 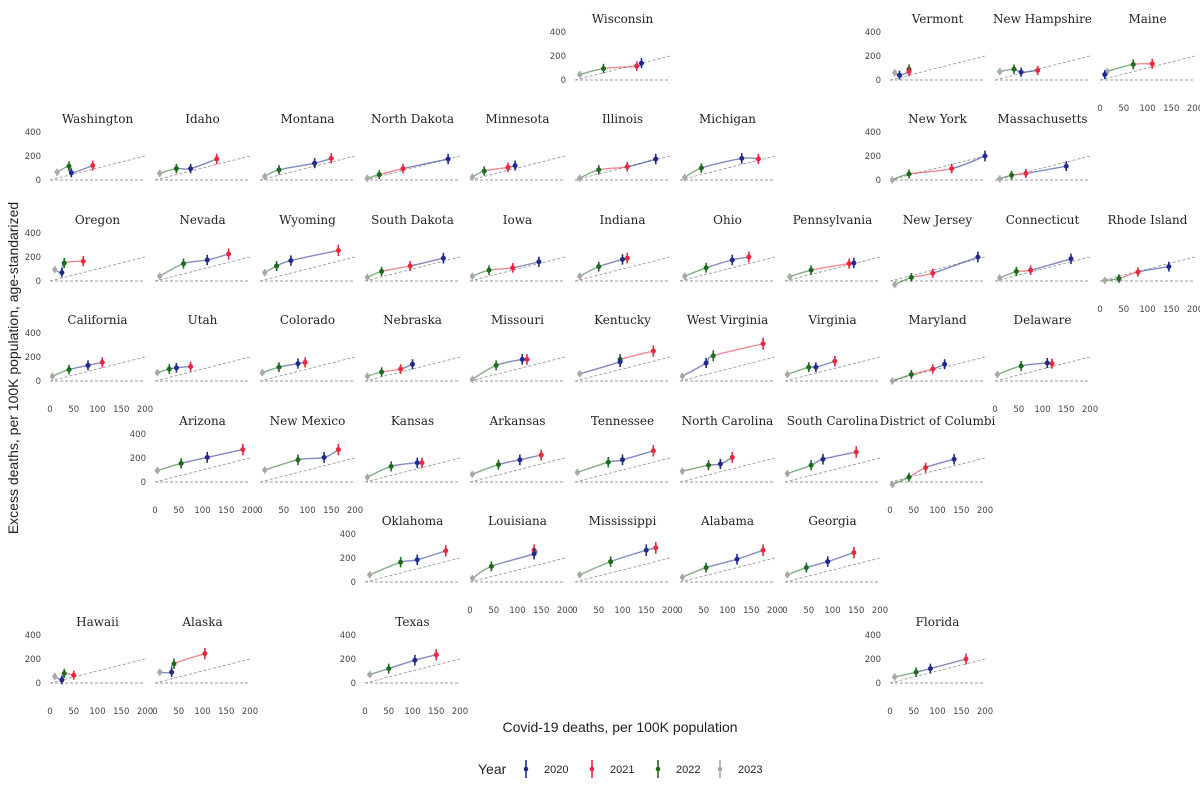 I want to click on panel-title: South Carolina, so click(x=832, y=421).